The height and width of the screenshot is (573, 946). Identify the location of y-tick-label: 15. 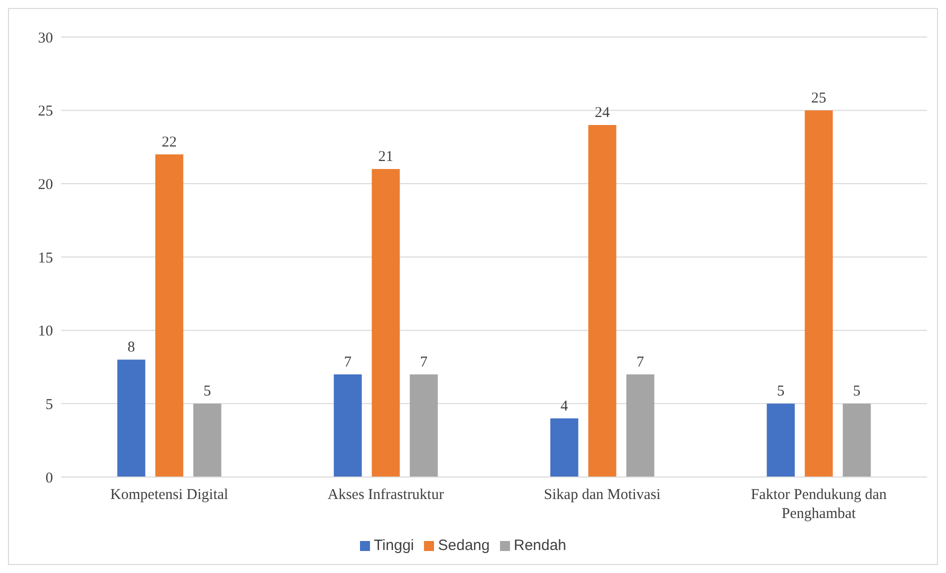
(45, 258).